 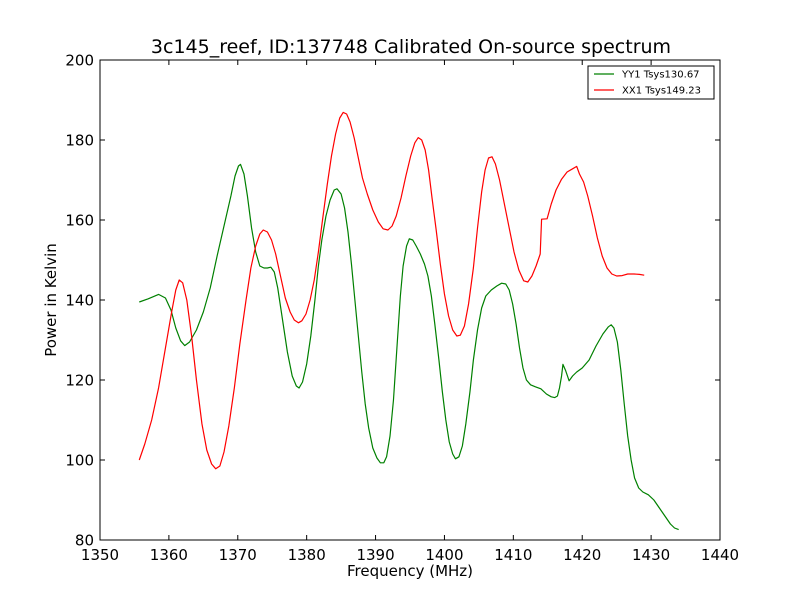 What do you see at coordinates (444, 555) in the screenshot?
I see `x-tick-label: 1400` at bounding box center [444, 555].